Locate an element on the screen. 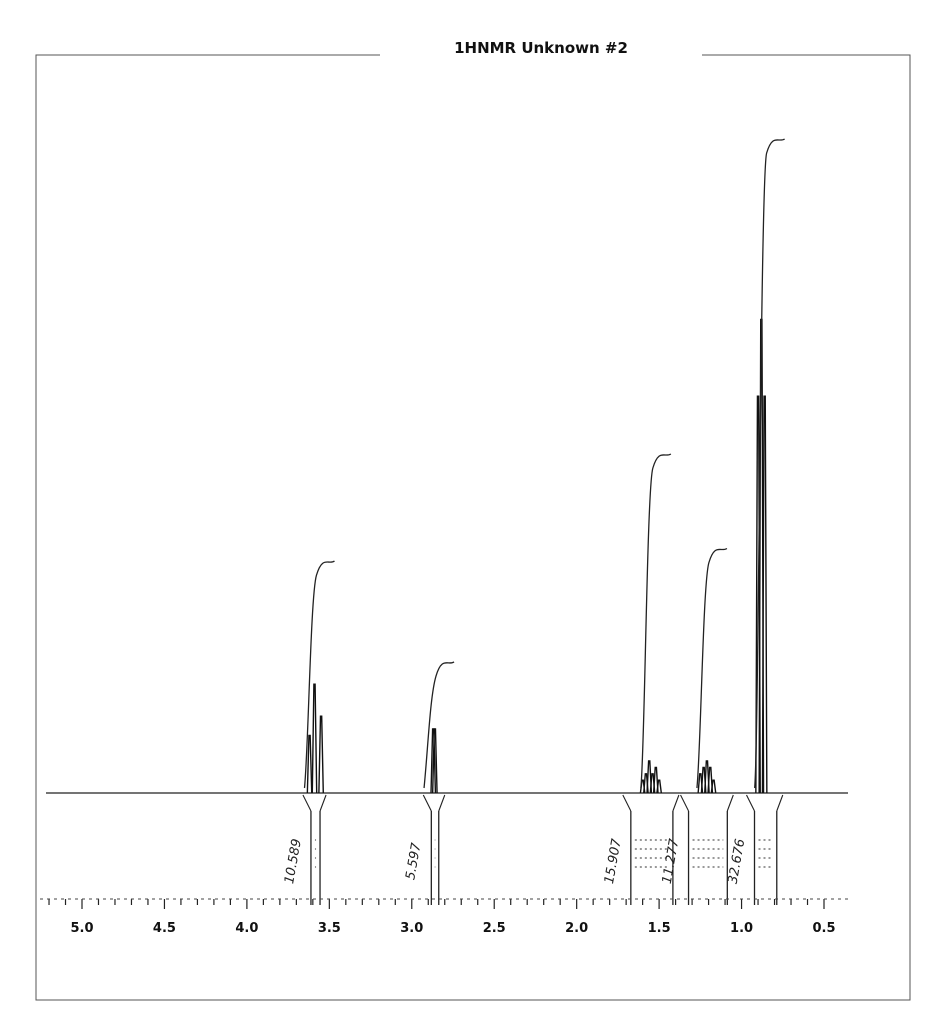 The height and width of the screenshot is (1024, 929). title-gap is located at coordinates (541, 55).